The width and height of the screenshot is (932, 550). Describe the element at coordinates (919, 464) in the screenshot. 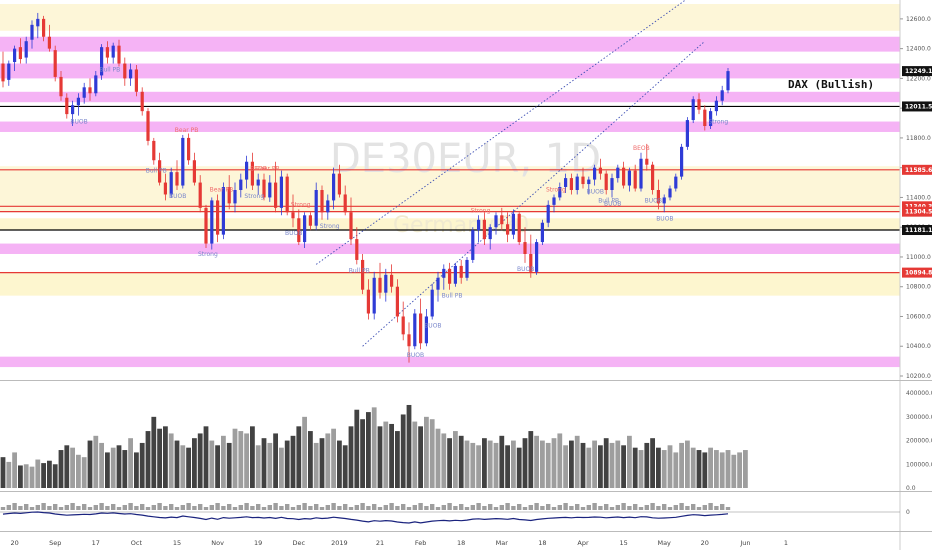

I see `volume-tick-label: 100000.0` at that location.